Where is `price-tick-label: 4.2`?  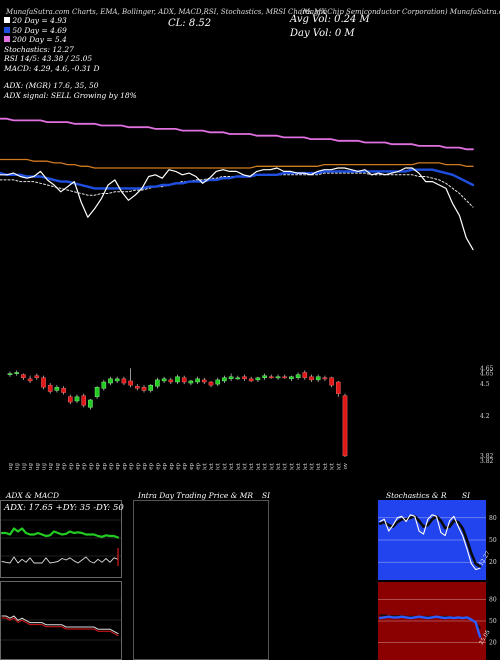 price-tick-label: 4.2 is located at coordinates (485, 416).